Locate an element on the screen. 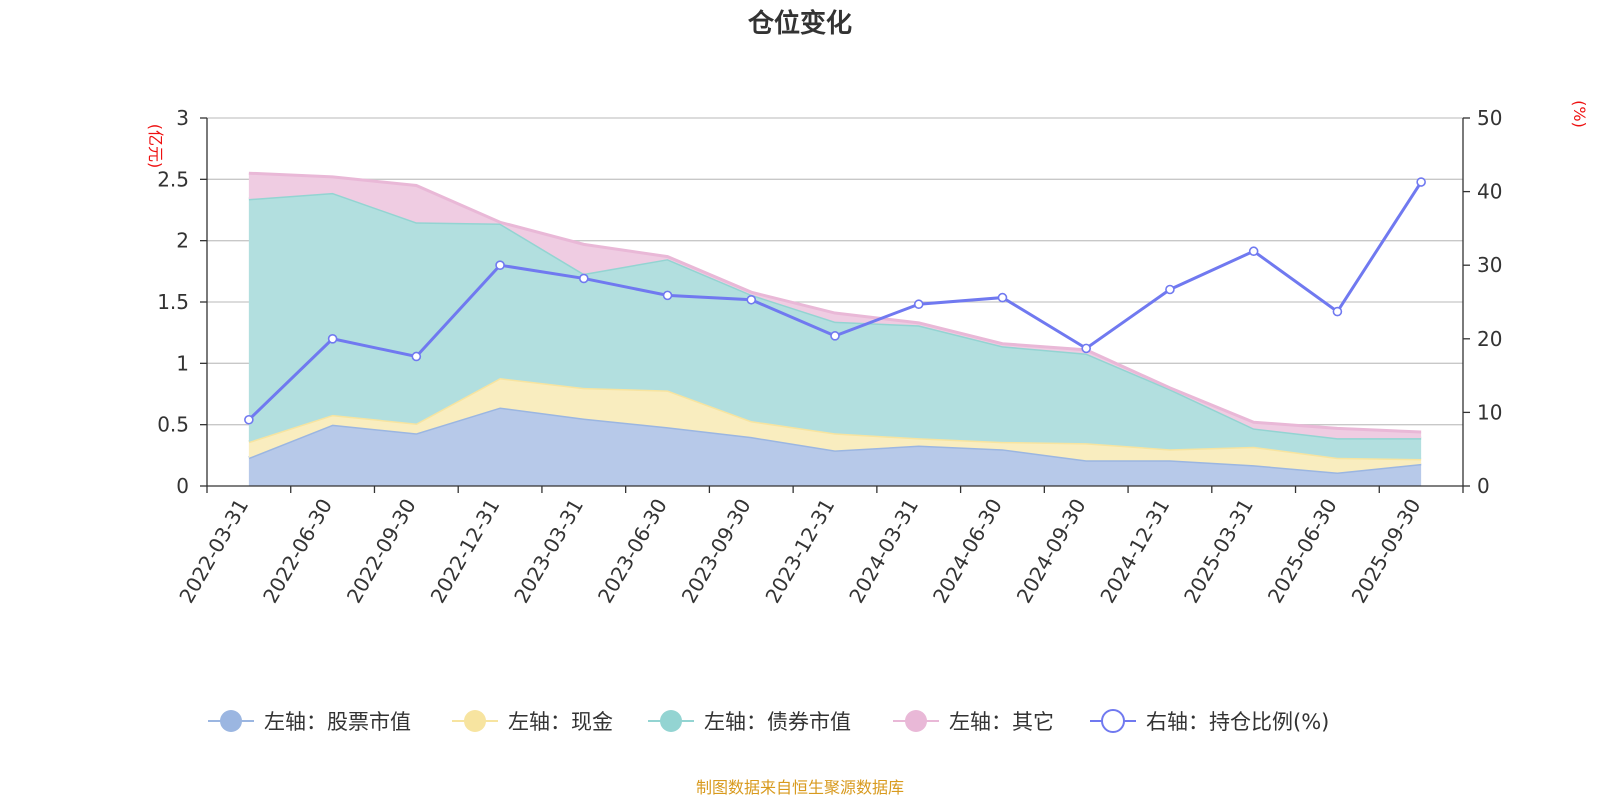 This screenshot has height=800, width=1600. legend-item-5: 右轴：持仓比例(%) is located at coordinates (1209, 721).